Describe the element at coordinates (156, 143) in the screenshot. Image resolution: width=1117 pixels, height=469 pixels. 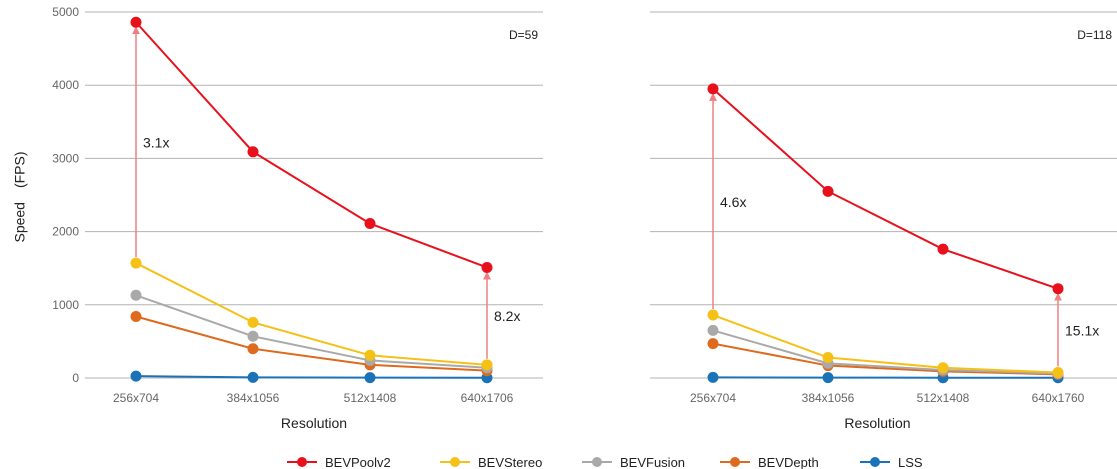
I see `speedup-label: 3.1x` at that location.